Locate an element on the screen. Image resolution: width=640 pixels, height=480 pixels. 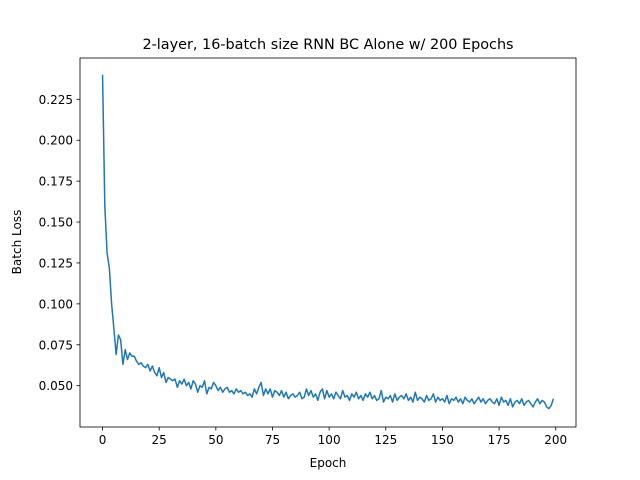
y-tick-label: 0.200 is located at coordinates (56, 141).